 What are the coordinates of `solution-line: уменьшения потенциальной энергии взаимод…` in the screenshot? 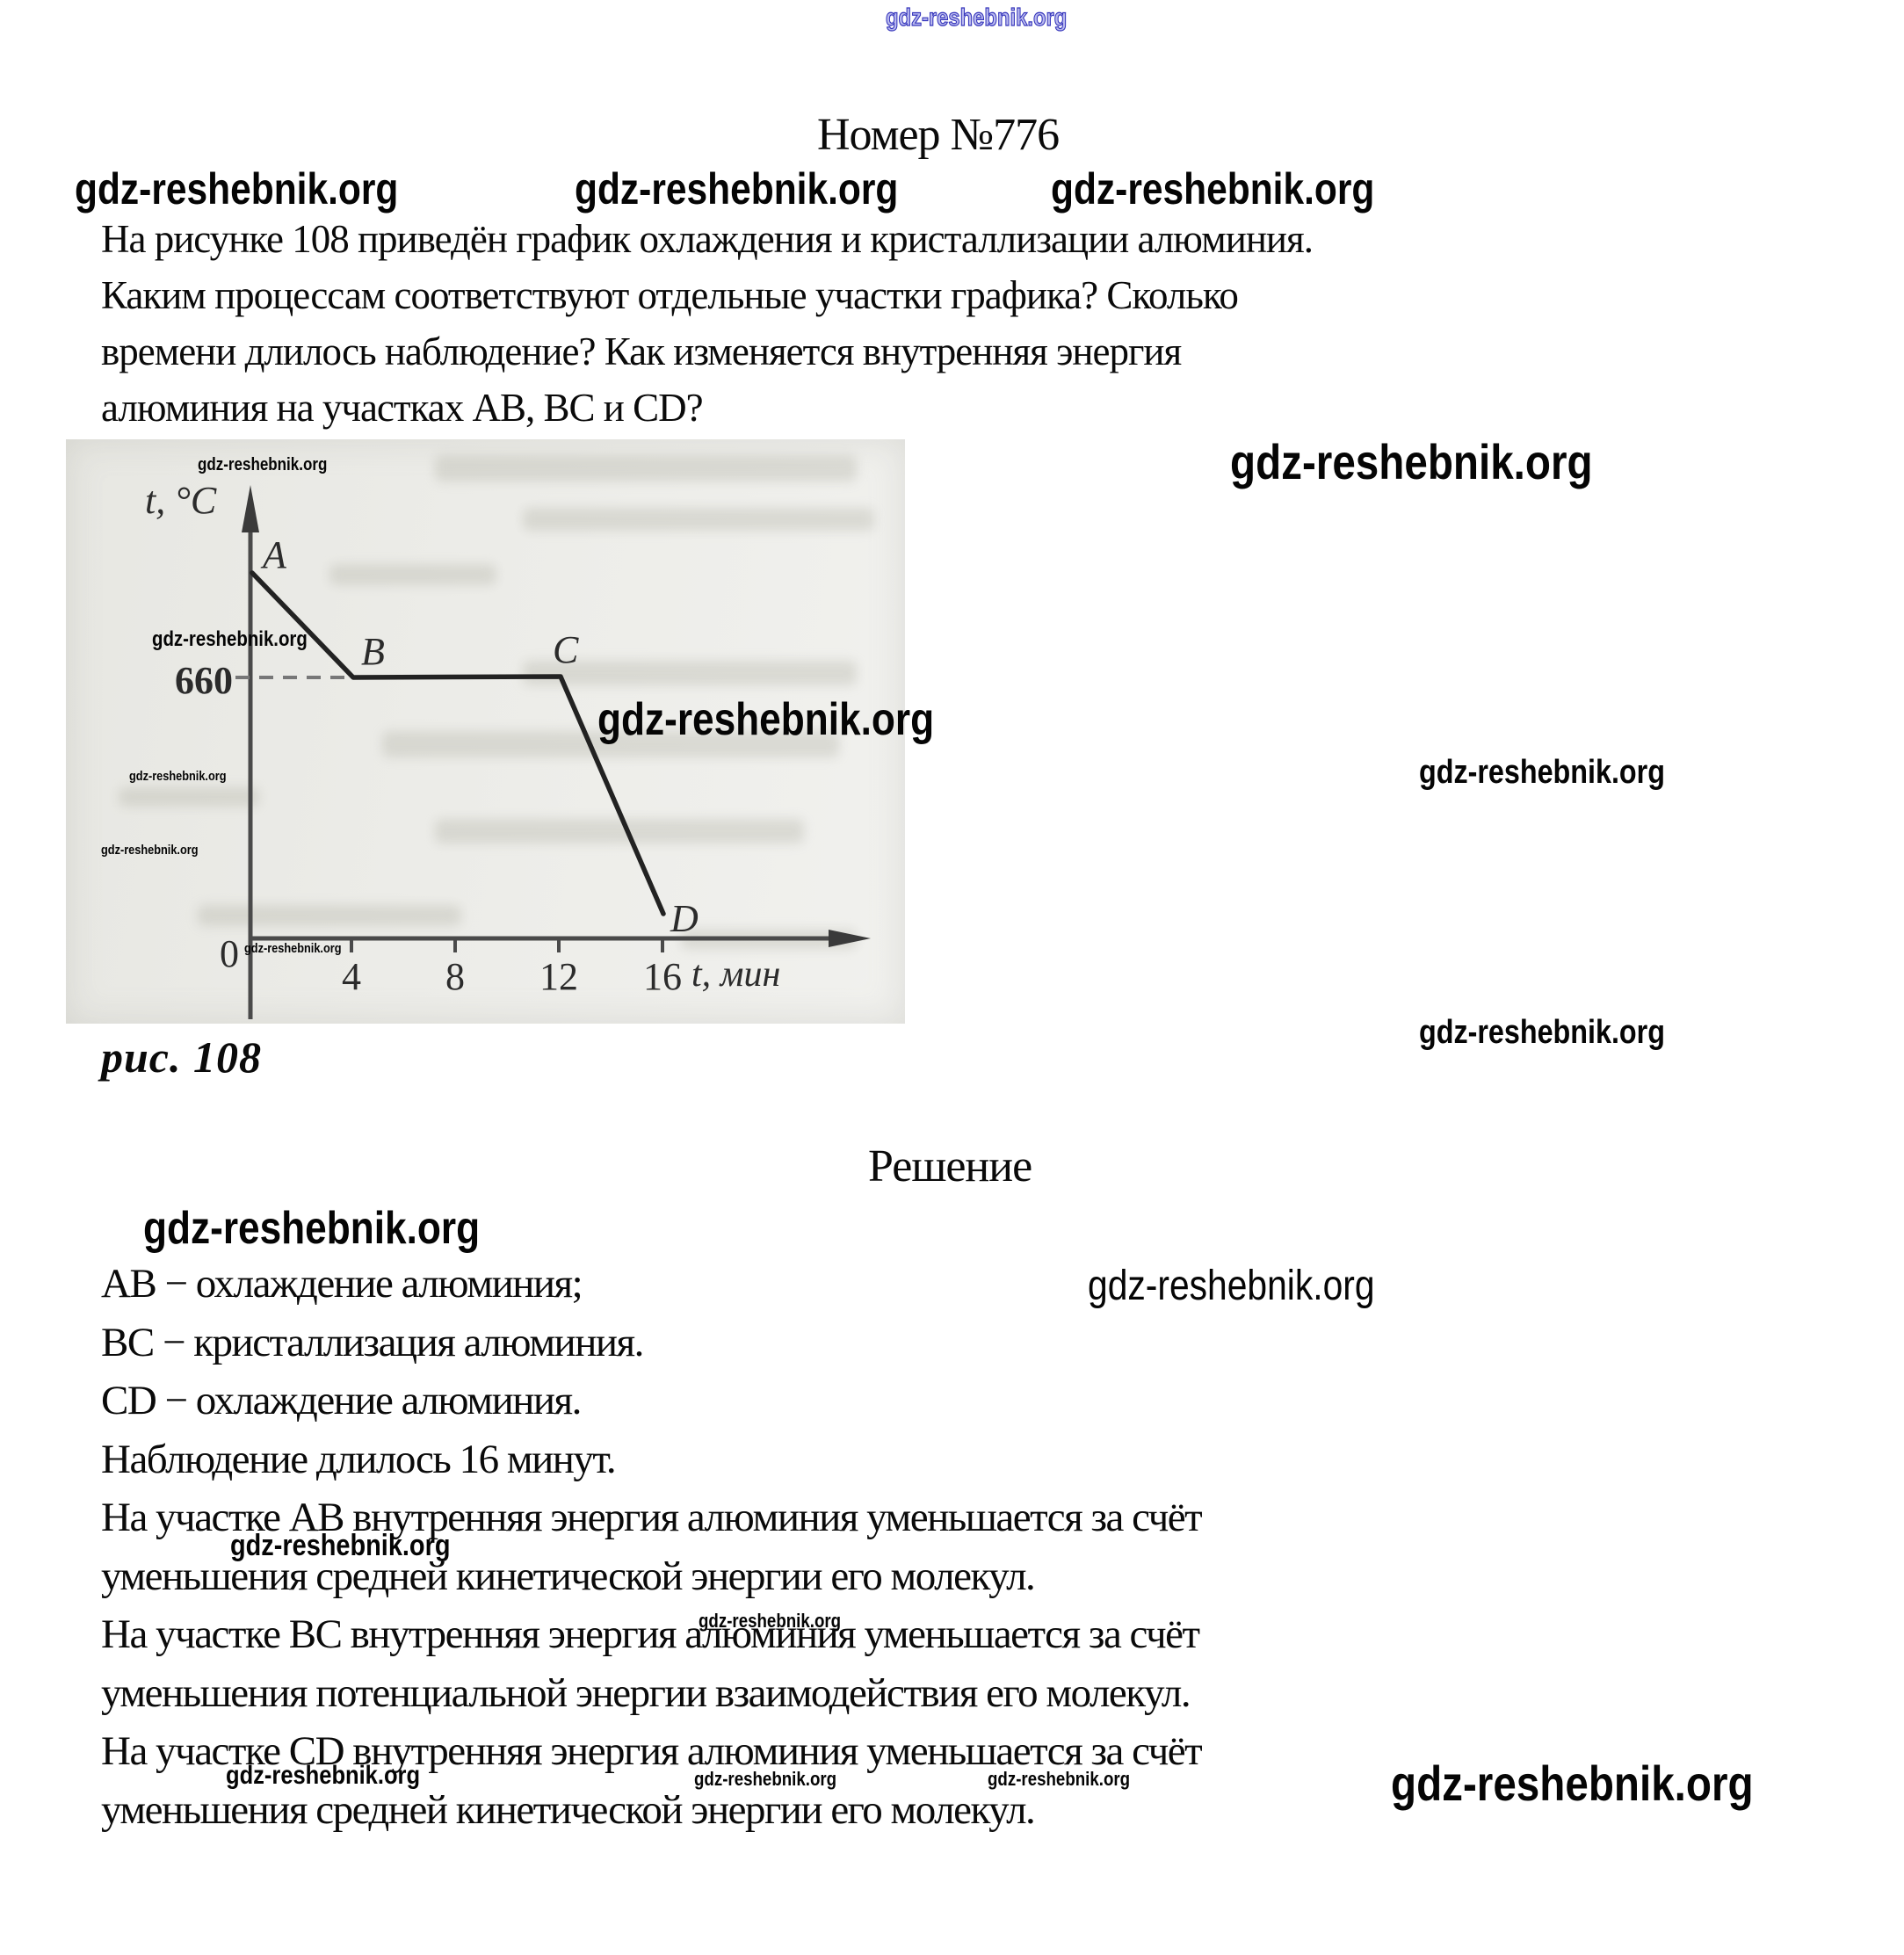 It's located at (646, 1692).